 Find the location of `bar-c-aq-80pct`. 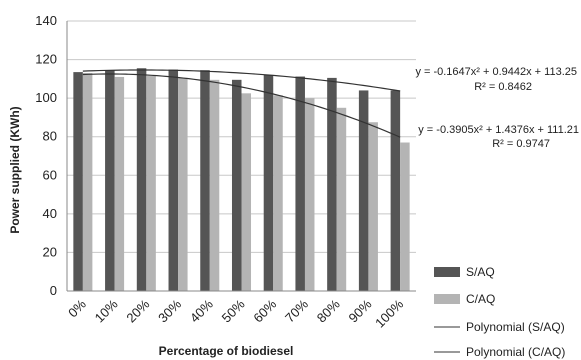

bar-c-aq-80pct is located at coordinates (341, 199).